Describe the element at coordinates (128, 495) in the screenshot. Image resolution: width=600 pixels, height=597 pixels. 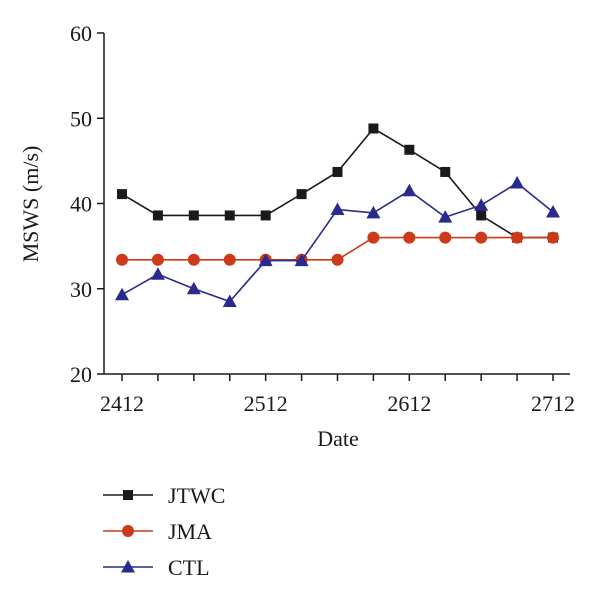
I see `legend-marker-jtwc` at that location.